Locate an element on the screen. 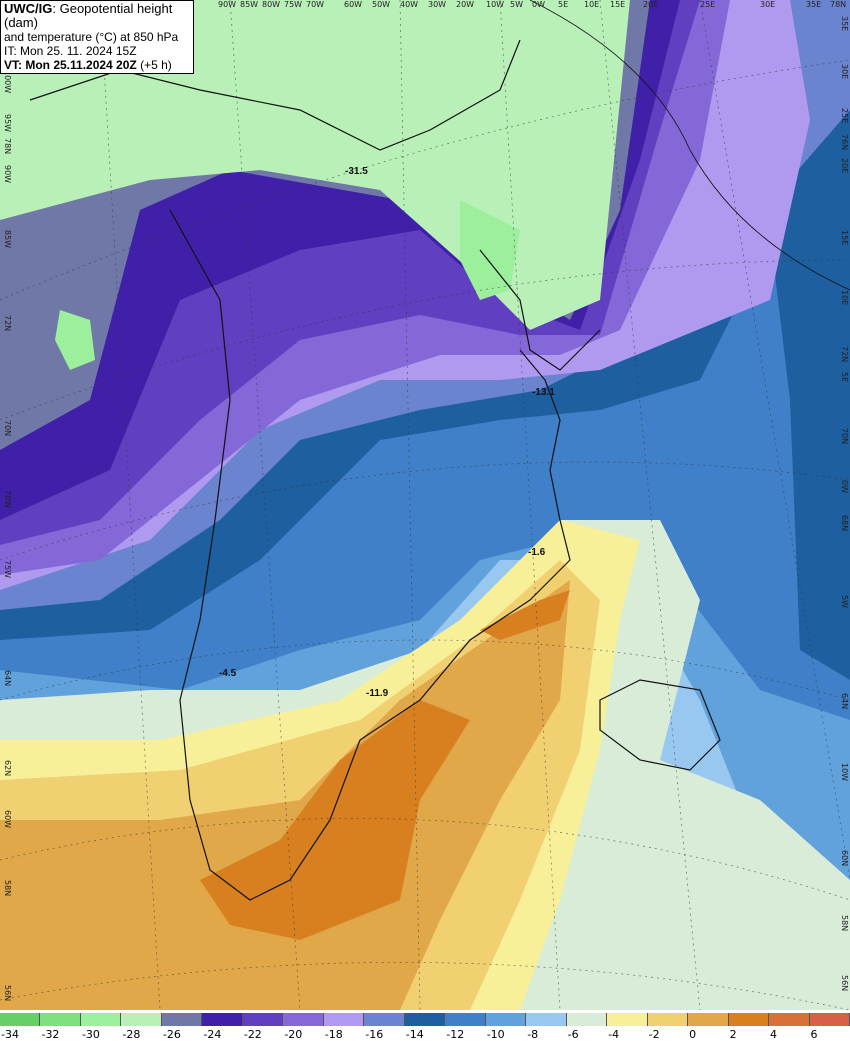 This screenshot has width=850, height=1041. field-minus30-west is located at coordinates (75, 340).